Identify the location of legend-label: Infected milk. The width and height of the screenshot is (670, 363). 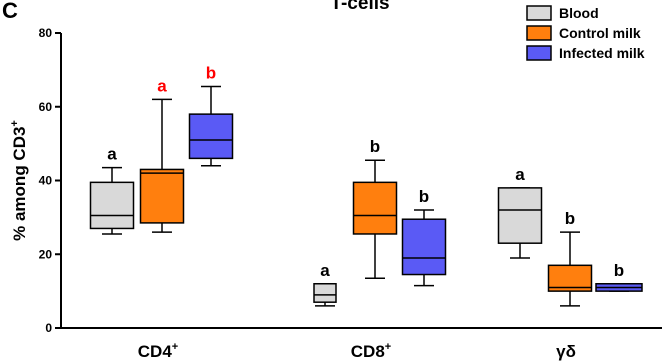
(602, 53).